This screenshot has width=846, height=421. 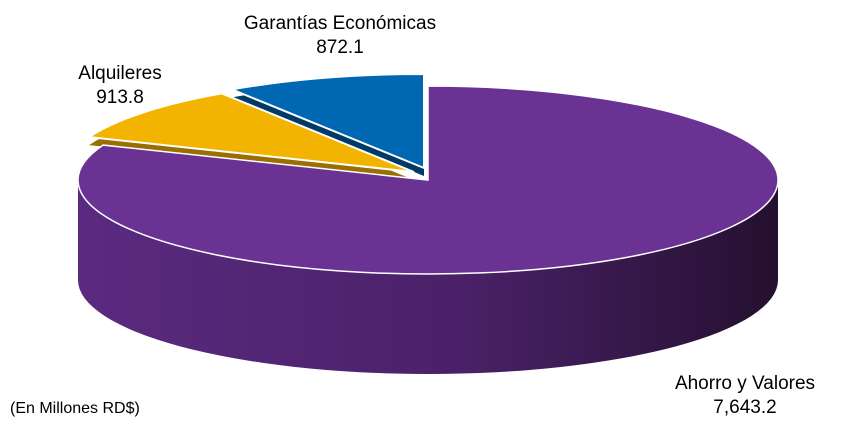 I want to click on label-alquileres: Alquileres 913.8, so click(x=120, y=86).